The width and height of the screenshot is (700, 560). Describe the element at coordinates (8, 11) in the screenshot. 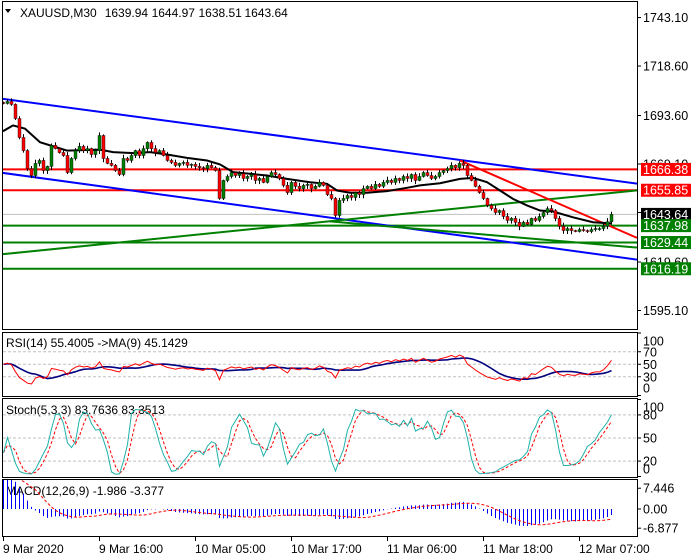

I see `triangle-down-icon` at that location.